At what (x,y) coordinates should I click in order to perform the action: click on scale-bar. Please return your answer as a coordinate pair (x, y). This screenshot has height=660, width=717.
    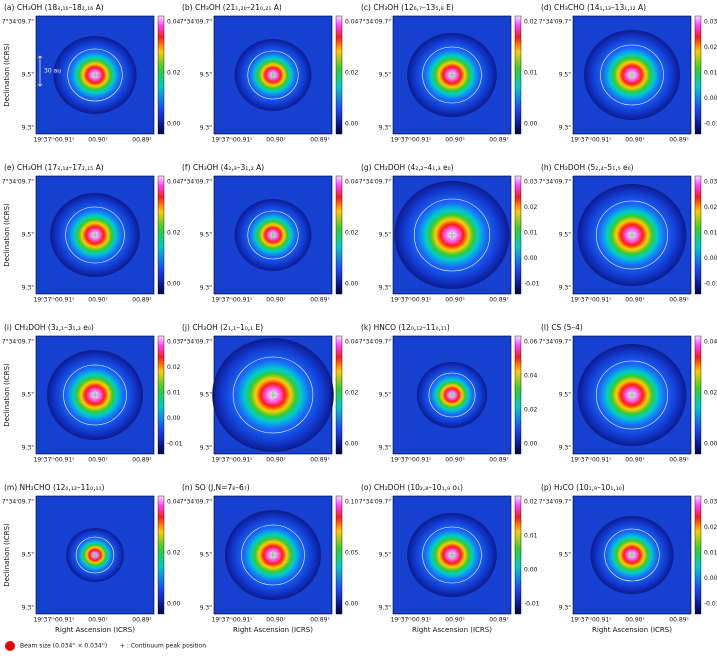
    Looking at the image, I should click on (40, 71).